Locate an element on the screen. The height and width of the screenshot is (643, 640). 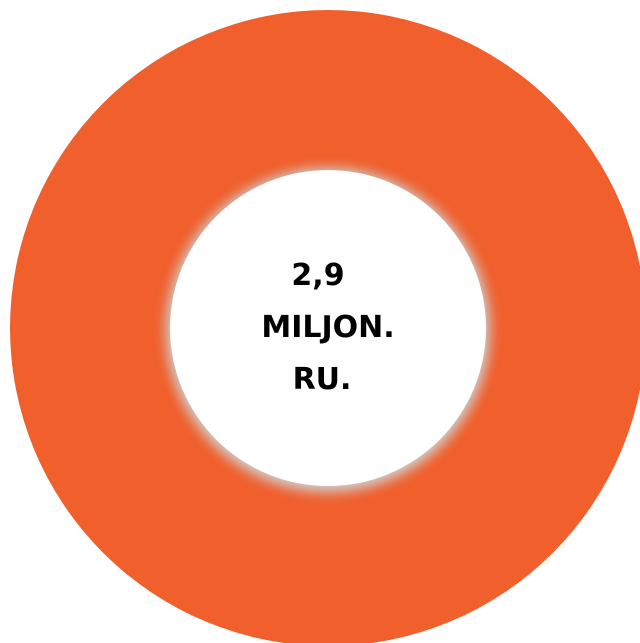
center-currency: RU. is located at coordinates (322, 379).